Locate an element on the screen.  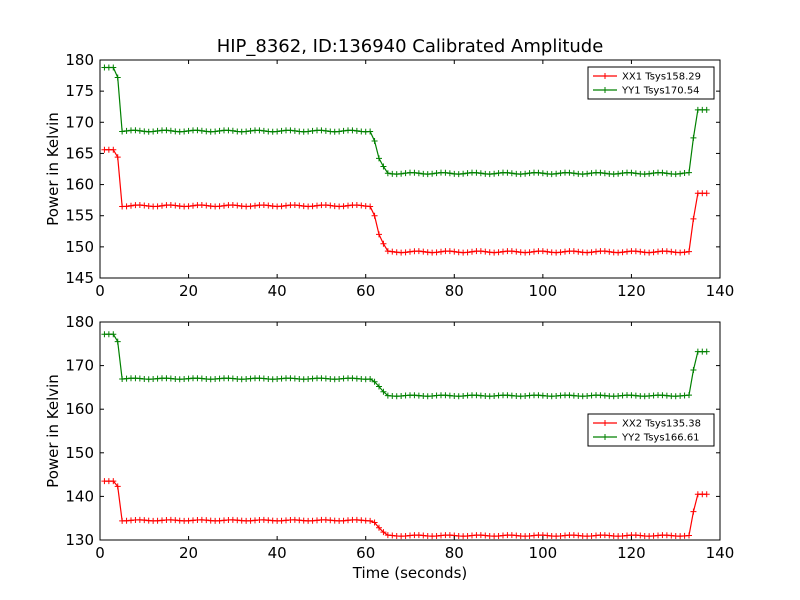
y-tick-label: 170 is located at coordinates (79, 122).